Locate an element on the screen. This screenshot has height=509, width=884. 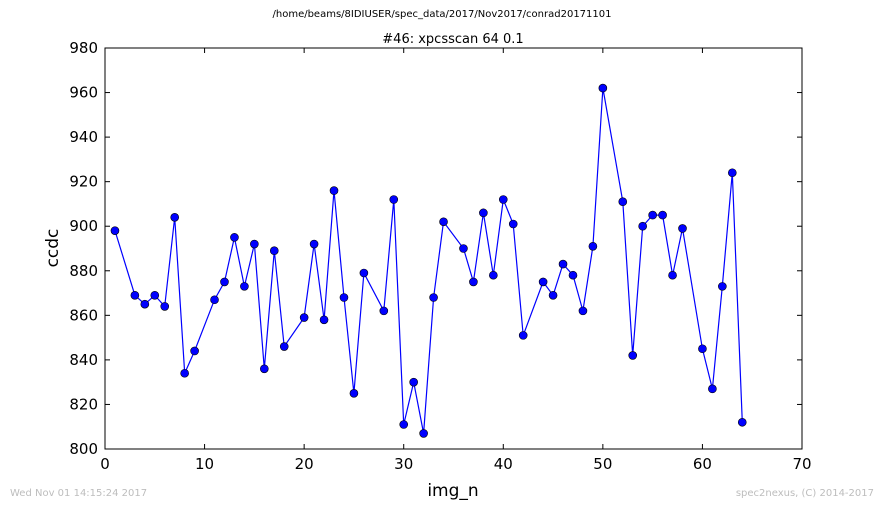
x-tick-label: 50 is located at coordinates (602, 464).